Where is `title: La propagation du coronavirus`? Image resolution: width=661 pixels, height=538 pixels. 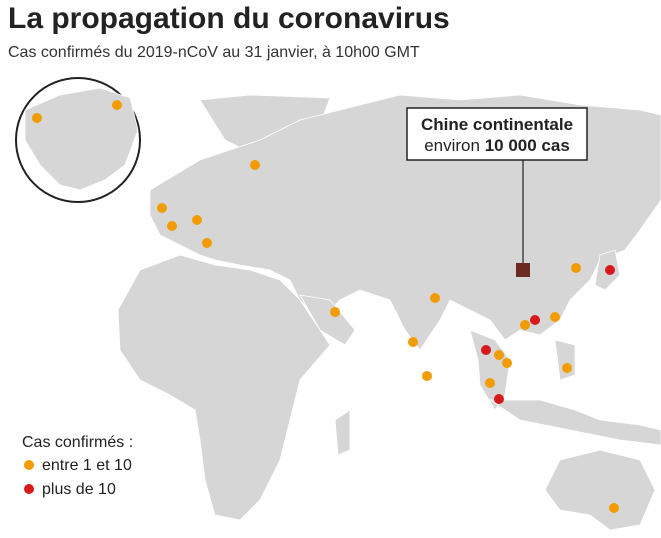
title: La propagation du coronavirus is located at coordinates (229, 18).